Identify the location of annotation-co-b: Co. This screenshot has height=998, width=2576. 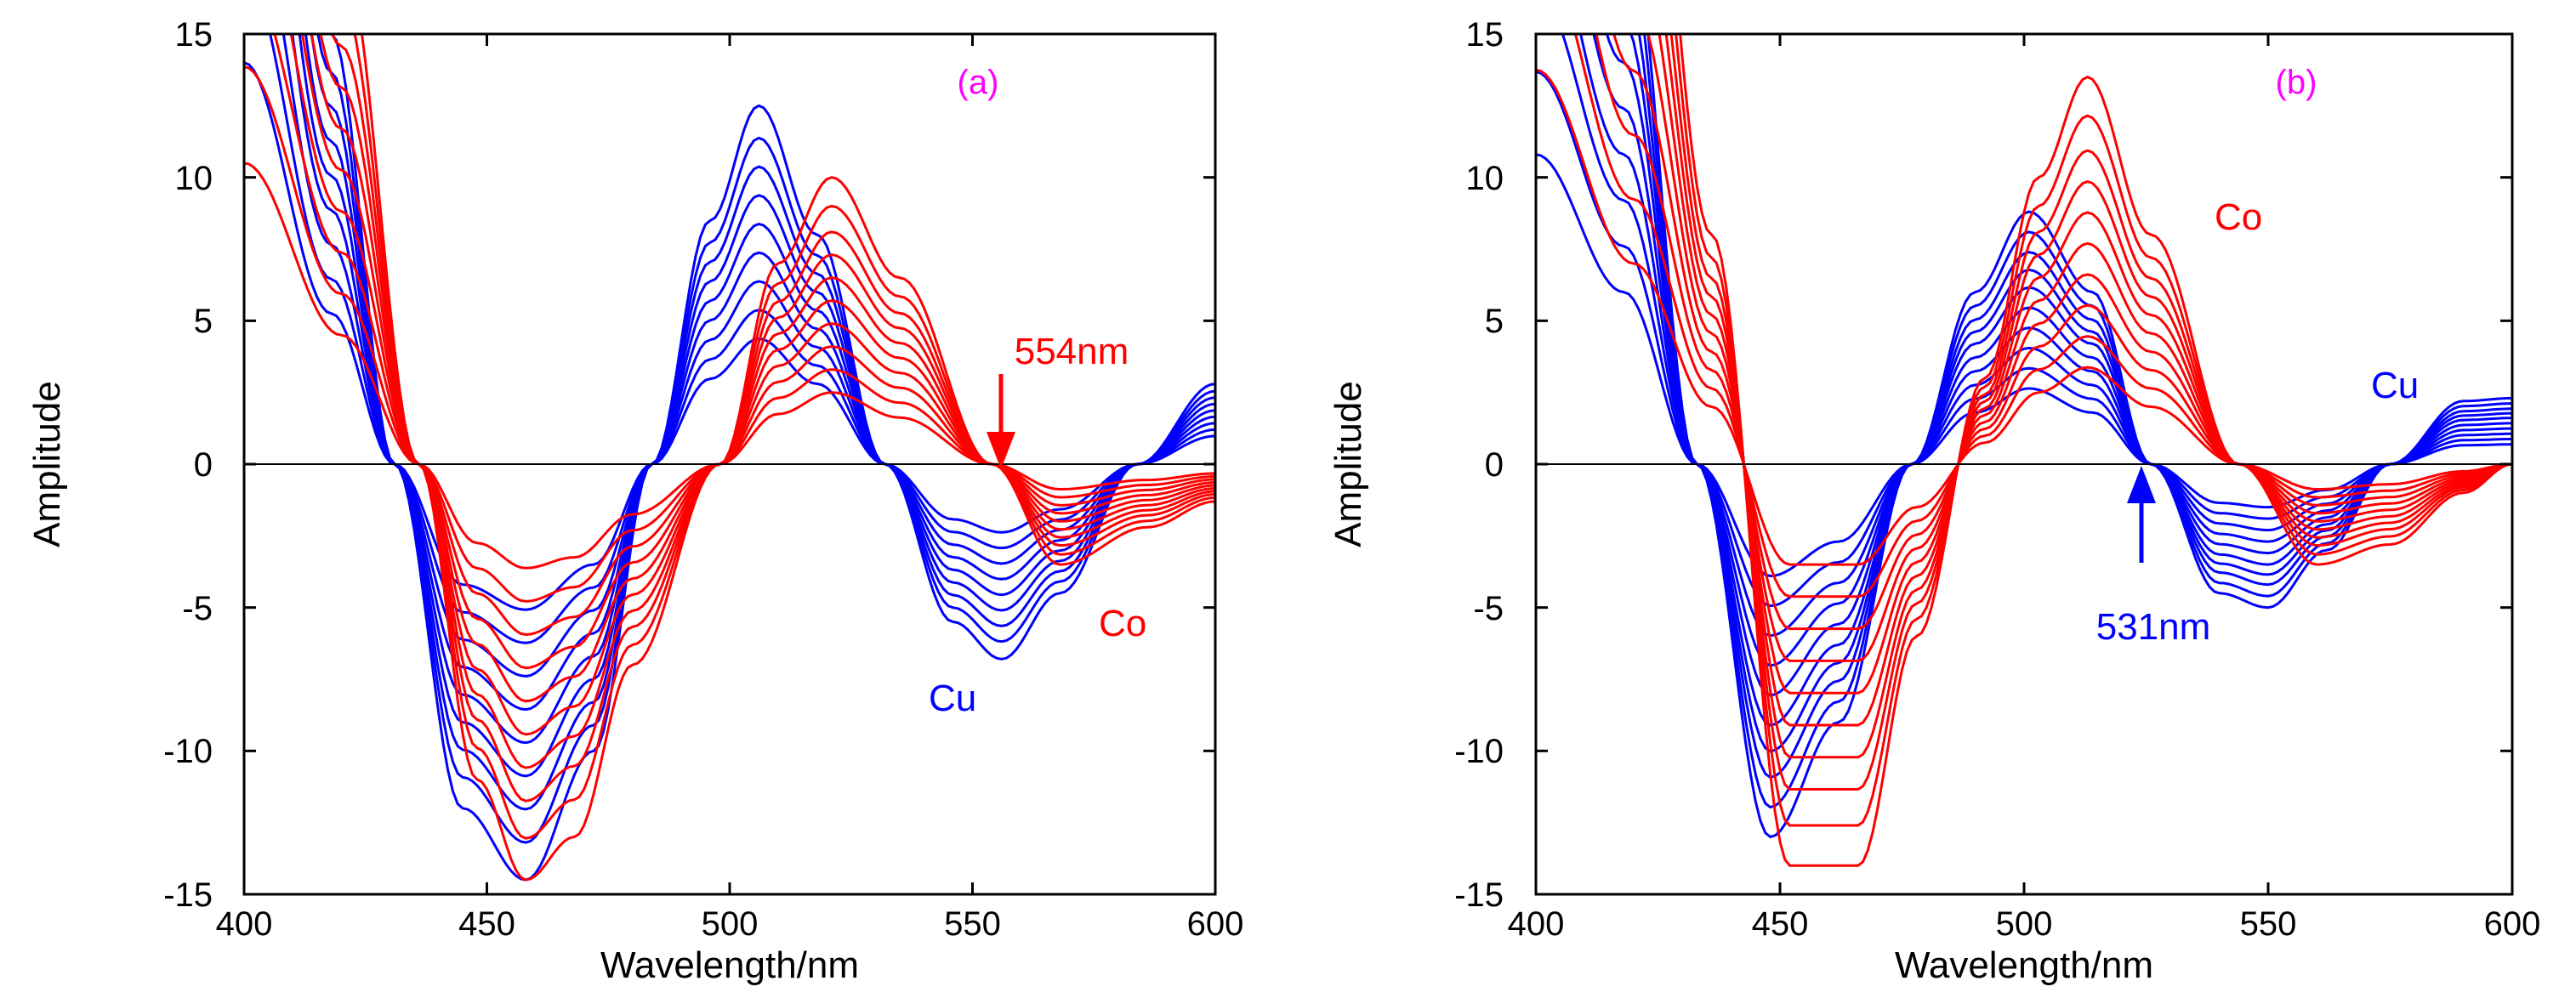
(2238, 217).